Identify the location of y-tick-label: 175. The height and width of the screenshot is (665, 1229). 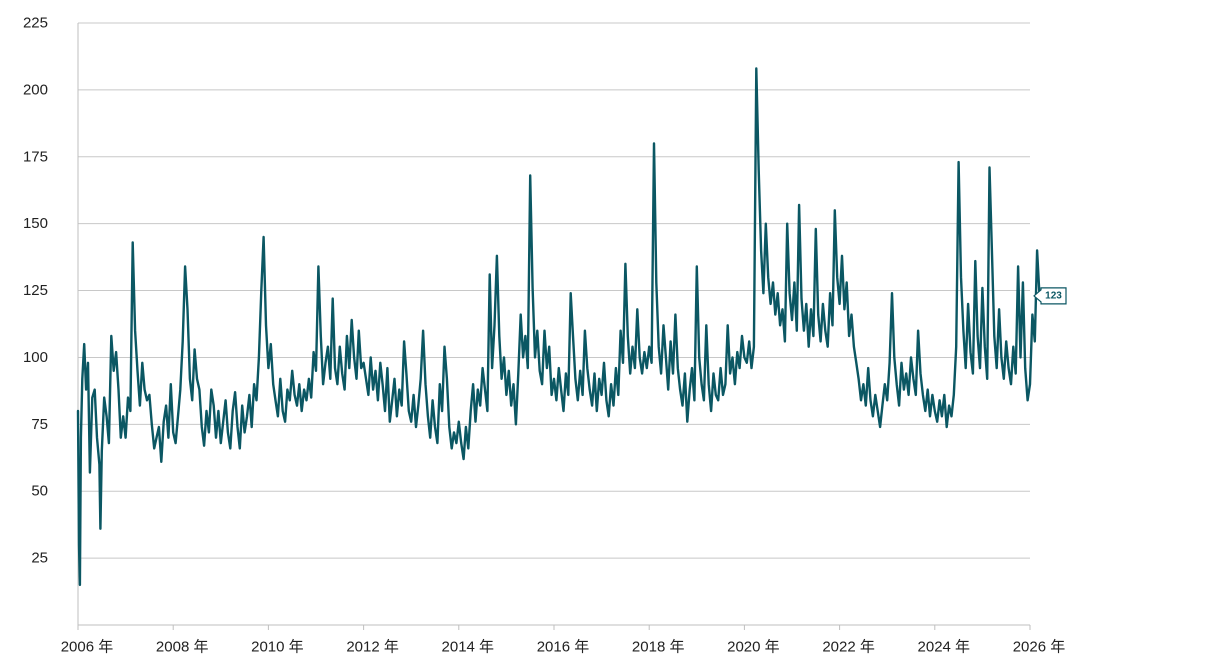
(35, 156).